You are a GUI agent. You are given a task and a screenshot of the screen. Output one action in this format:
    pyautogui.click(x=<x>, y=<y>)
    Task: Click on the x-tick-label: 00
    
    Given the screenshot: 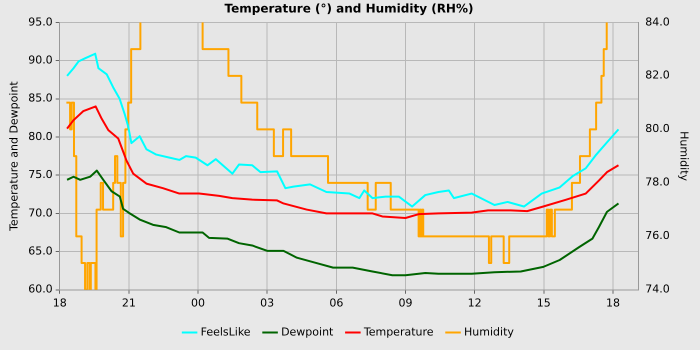 What is the action you would take?
    pyautogui.click(x=198, y=303)
    